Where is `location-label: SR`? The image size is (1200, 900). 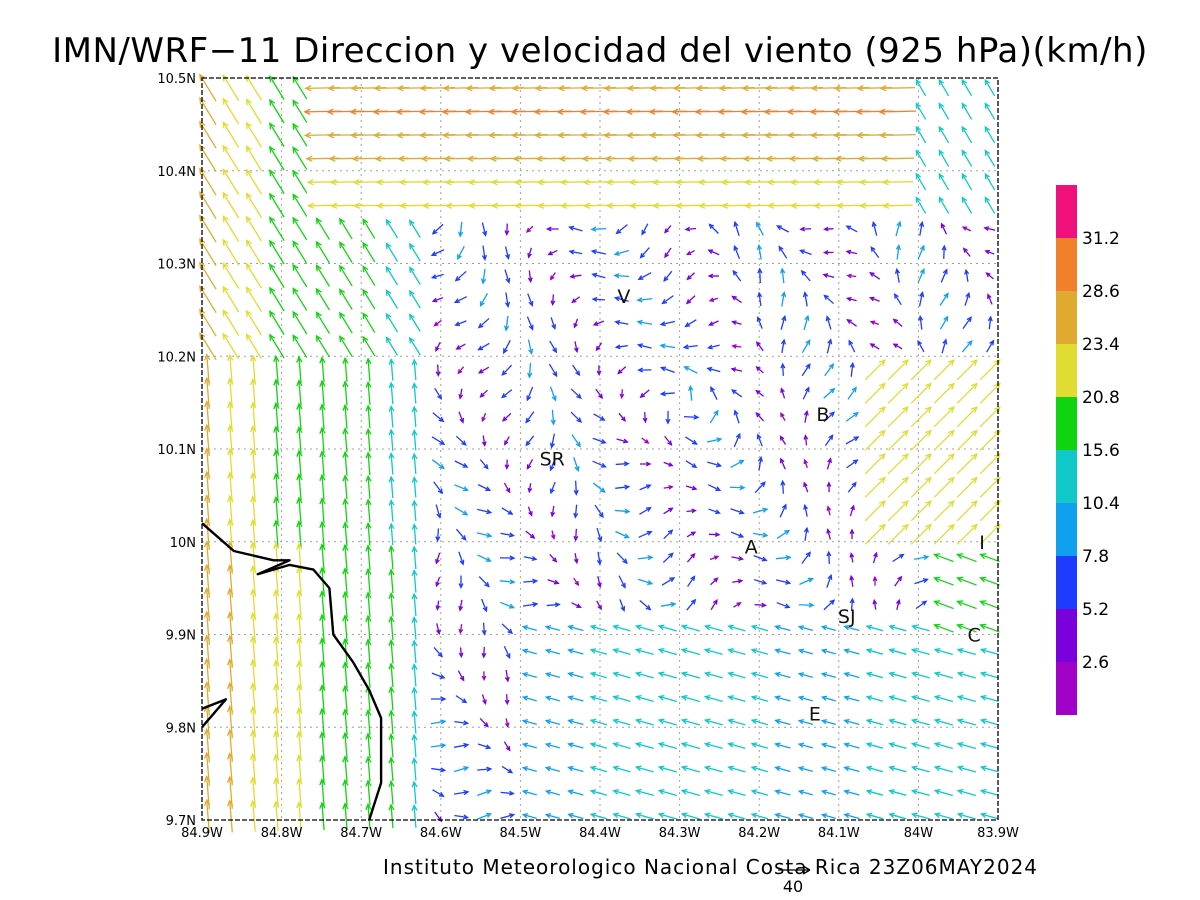
location-label: SR is located at coordinates (552, 459).